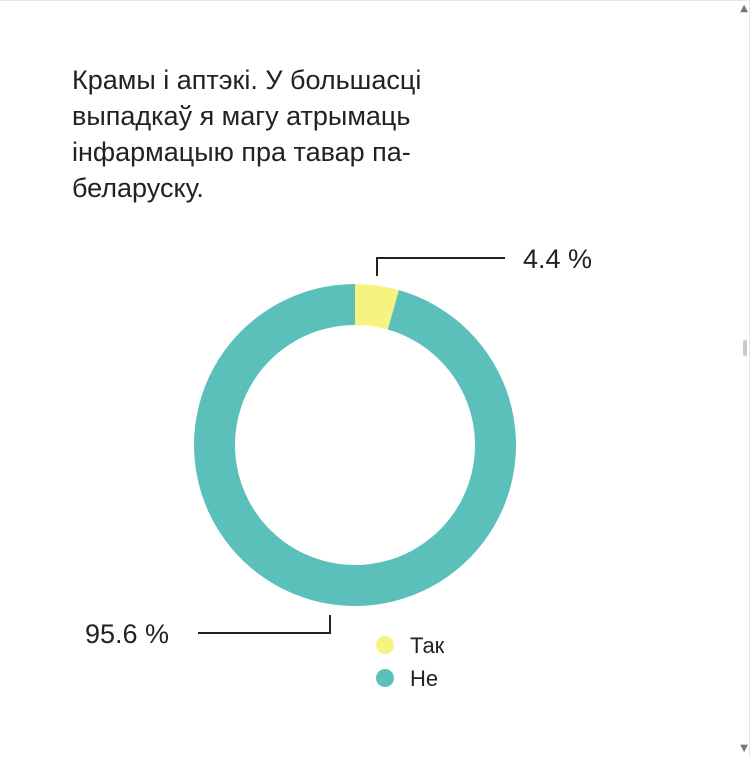 This screenshot has width=750, height=758. I want to click on leader-line-tak, so click(440, 266).